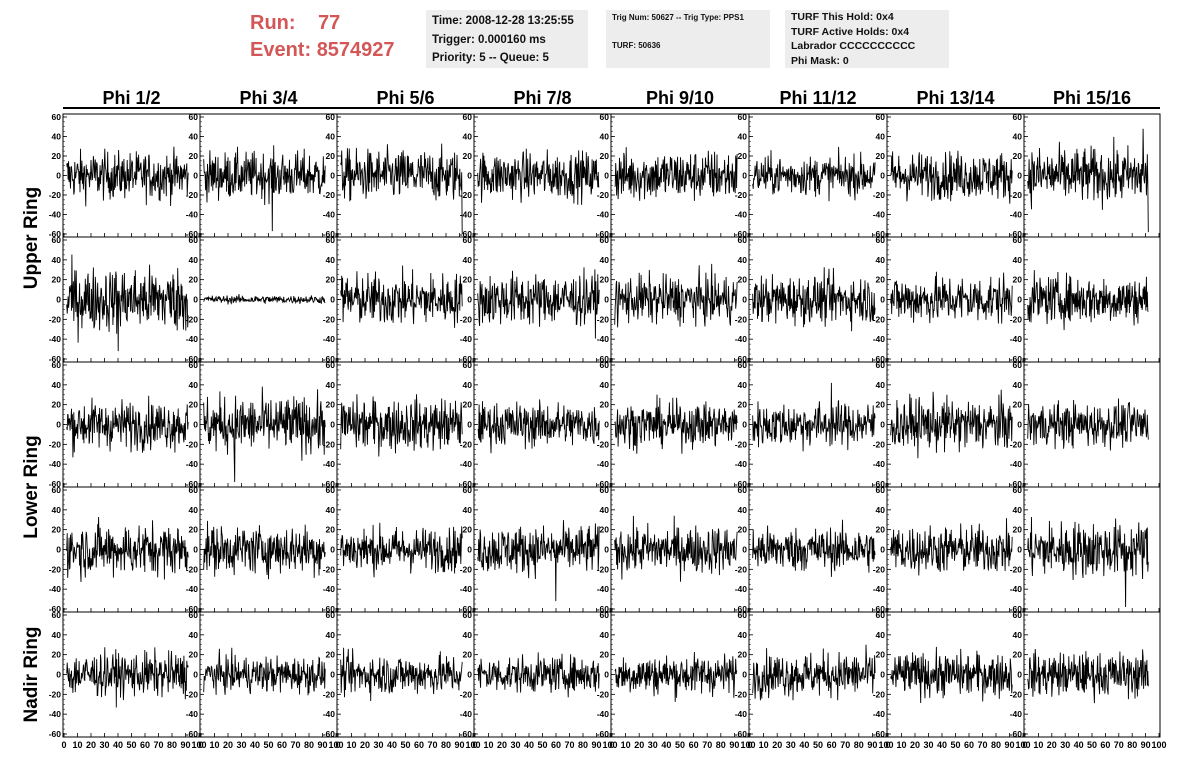 Image resolution: width=1196 pixels, height=772 pixels. Describe the element at coordinates (777, 745) in the screenshot. I see `x-tick-label: 20` at that location.